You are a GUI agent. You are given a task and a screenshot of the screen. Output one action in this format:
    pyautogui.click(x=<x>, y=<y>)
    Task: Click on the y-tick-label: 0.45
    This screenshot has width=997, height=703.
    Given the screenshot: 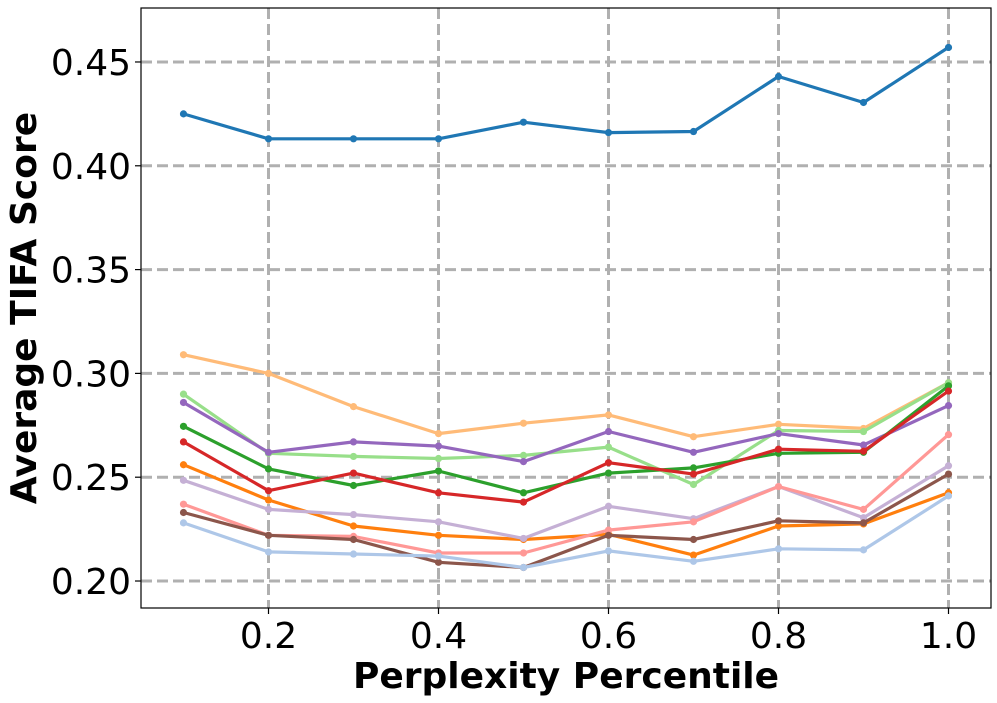 What is the action you would take?
    pyautogui.click(x=91, y=63)
    